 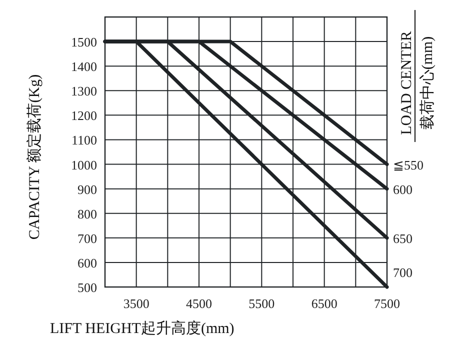 I want to click on x-tick-label: 6500, so click(x=324, y=303).